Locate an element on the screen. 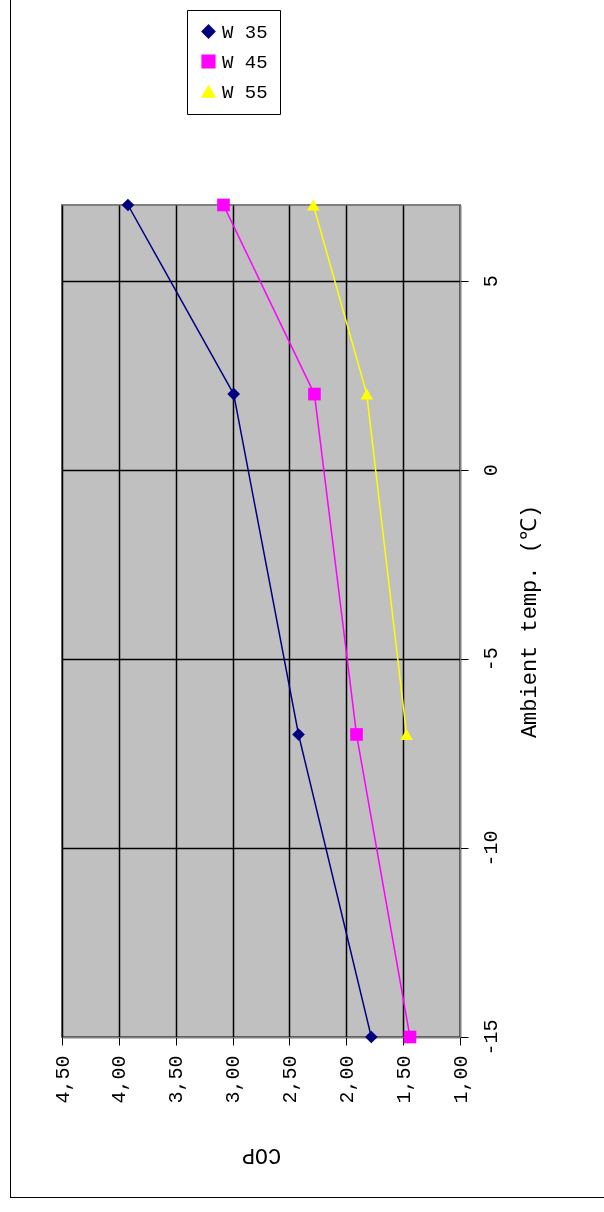  y-tick-label: 0 is located at coordinates (491, 470).